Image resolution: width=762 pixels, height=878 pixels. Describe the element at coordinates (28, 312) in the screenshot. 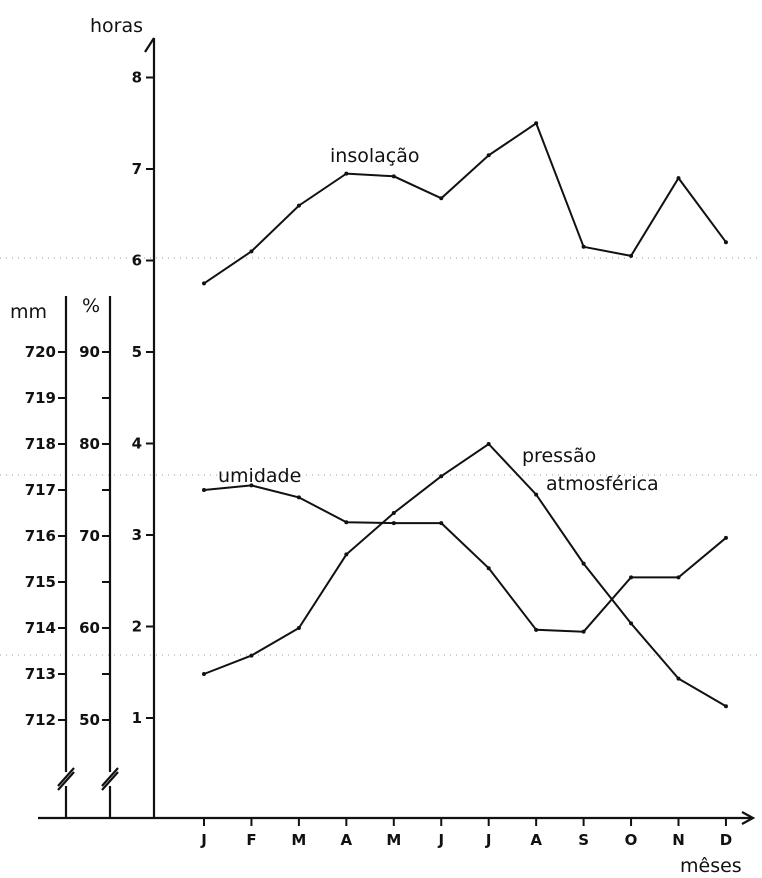

I see `mm-axis-title: mm` at that location.